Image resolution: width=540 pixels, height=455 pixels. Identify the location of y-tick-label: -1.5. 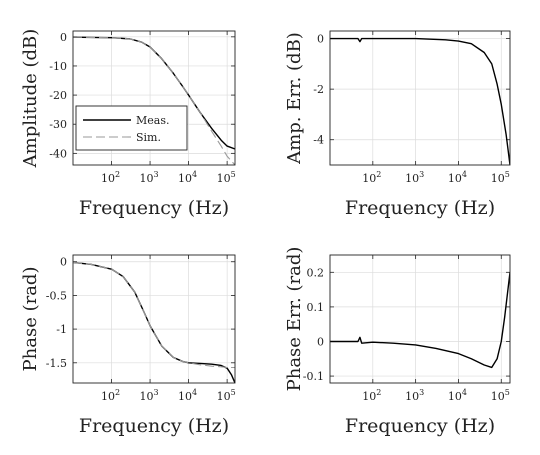
(56, 363).